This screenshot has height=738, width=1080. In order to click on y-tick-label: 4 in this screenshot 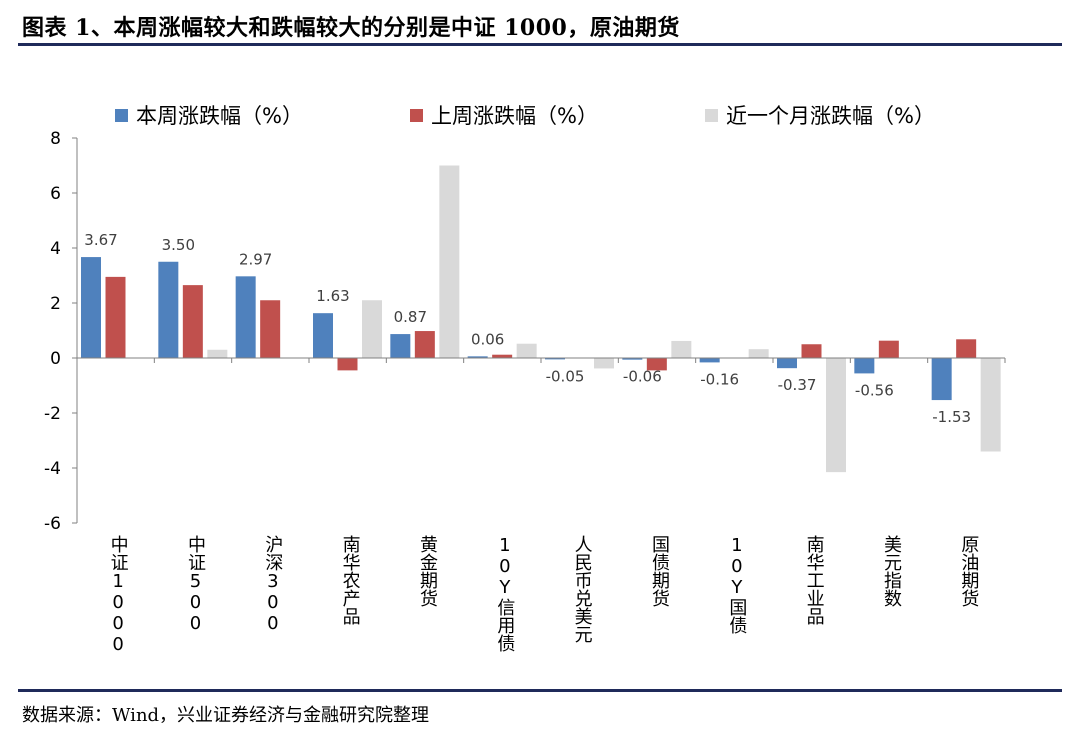, I will do `click(55, 249)`.